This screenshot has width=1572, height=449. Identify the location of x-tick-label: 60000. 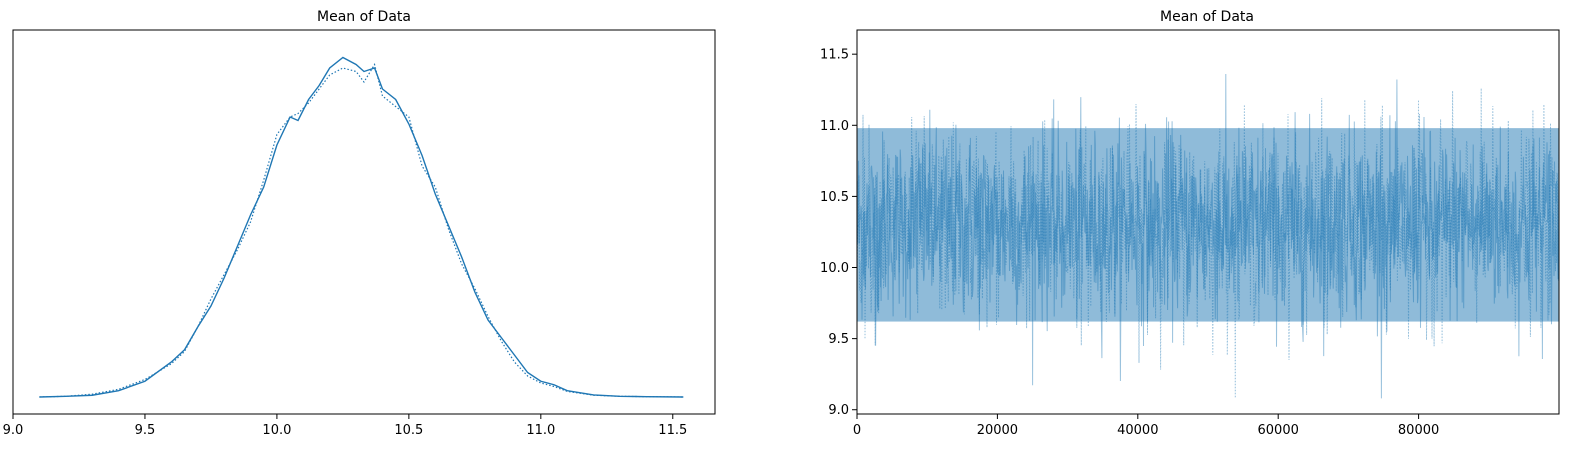
(1278, 430).